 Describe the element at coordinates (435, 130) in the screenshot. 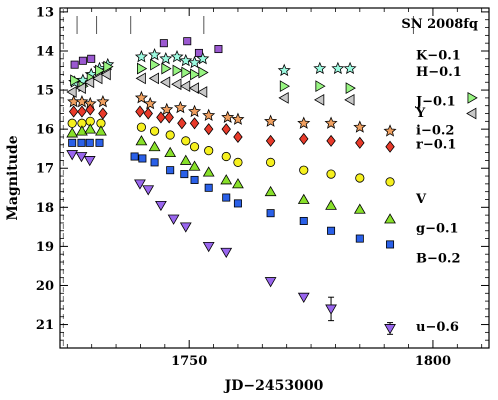

I see `band-label: i−0.2` at that location.